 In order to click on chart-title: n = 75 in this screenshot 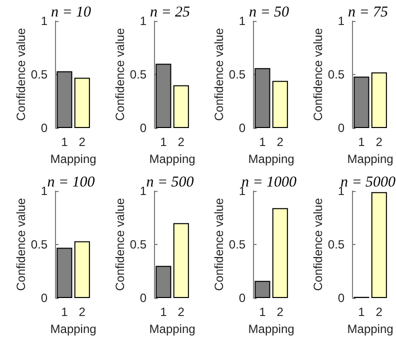, I will do `click(368, 12)`.